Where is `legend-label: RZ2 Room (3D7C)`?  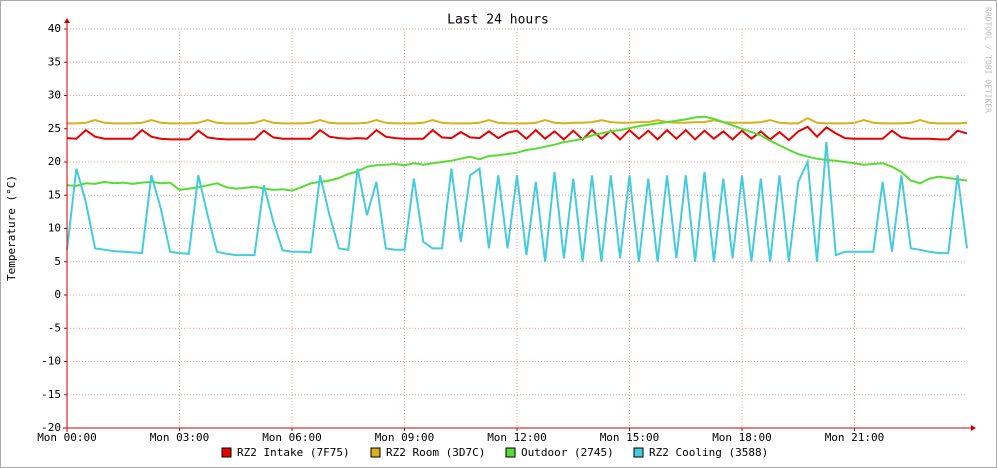
legend-label: RZ2 Room (3D7C) is located at coordinates (435, 452).